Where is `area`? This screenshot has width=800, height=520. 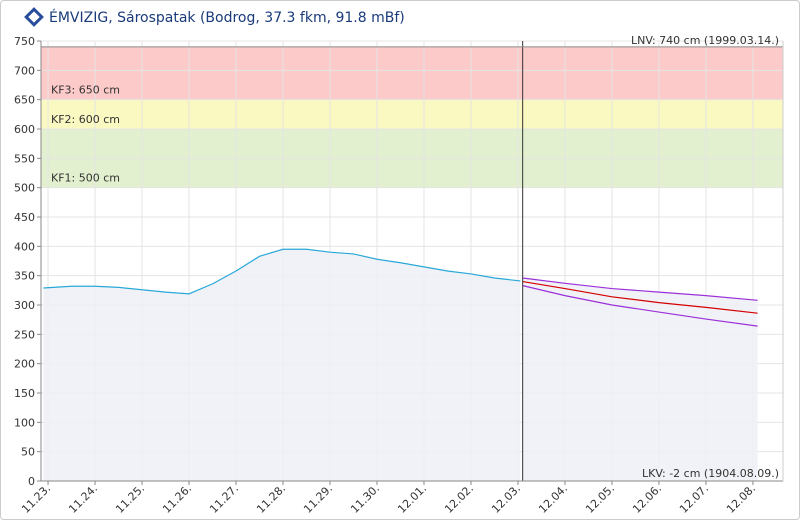
area is located at coordinates (640, 379).